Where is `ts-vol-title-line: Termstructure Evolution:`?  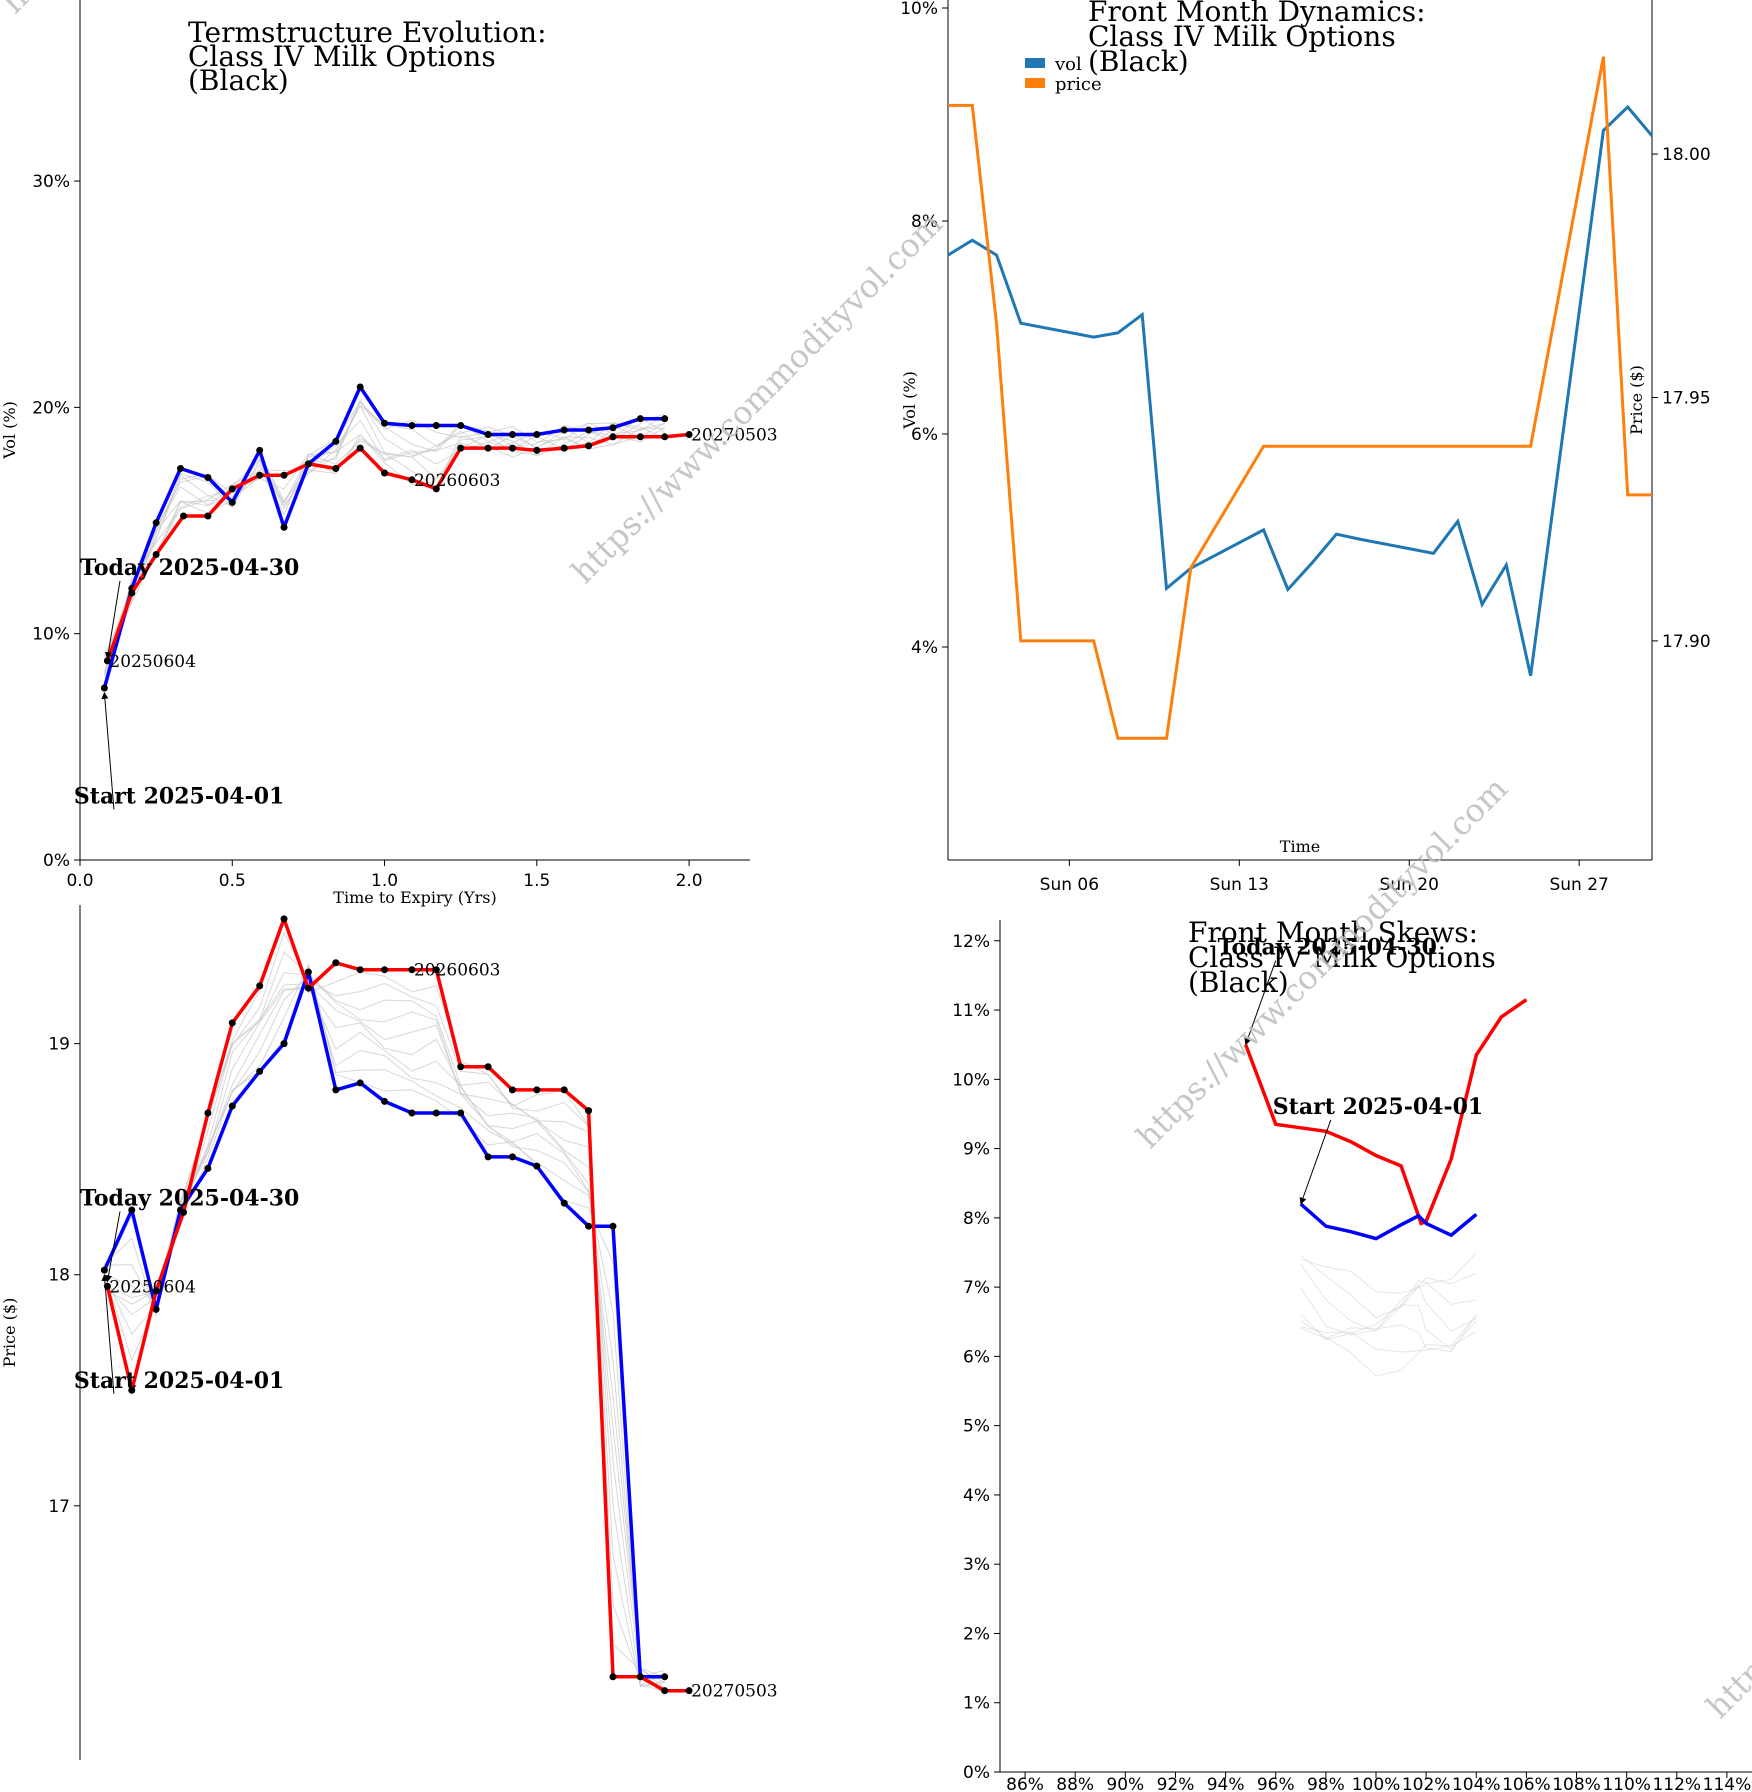
ts-vol-title-line: Termstructure Evolution: is located at coordinates (367, 32).